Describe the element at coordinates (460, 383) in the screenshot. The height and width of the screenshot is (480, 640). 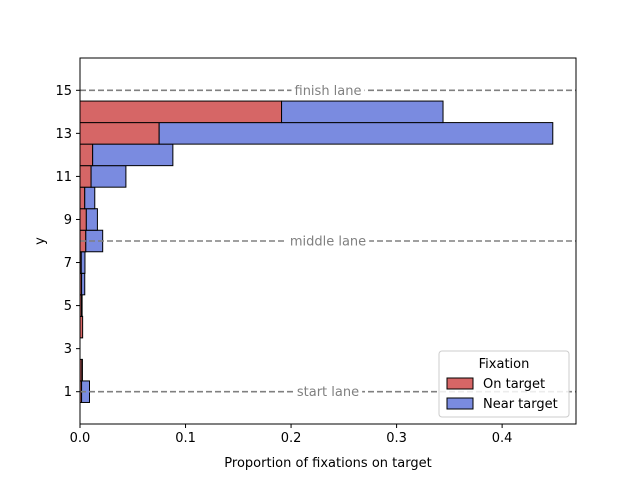
I see `legend-swatch-on-target` at that location.